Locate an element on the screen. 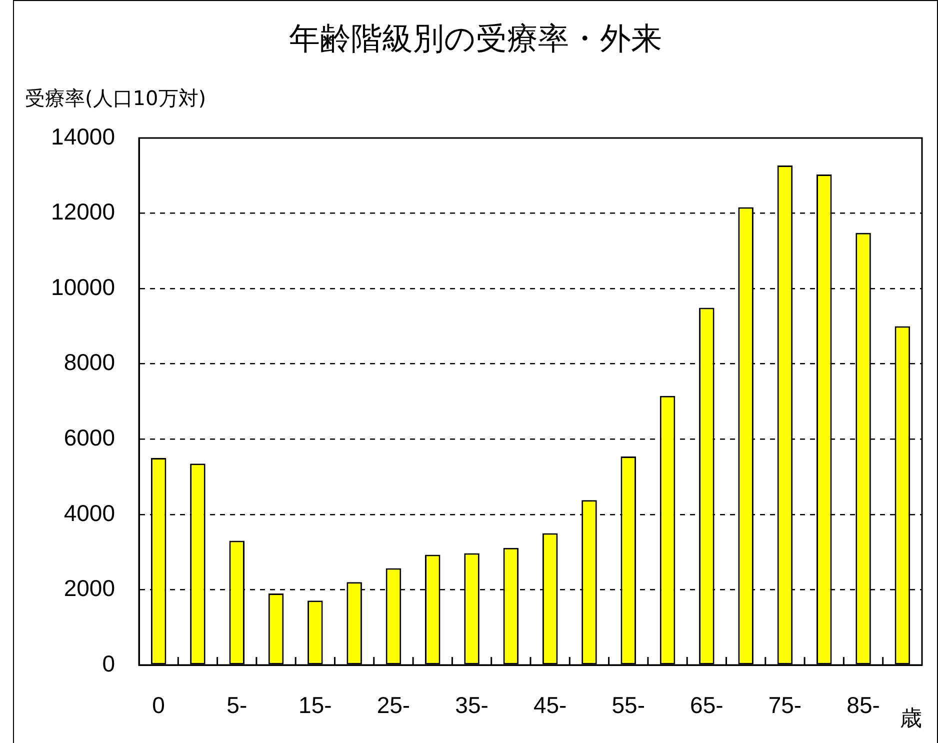  x-tick-label: 25- is located at coordinates (393, 705).